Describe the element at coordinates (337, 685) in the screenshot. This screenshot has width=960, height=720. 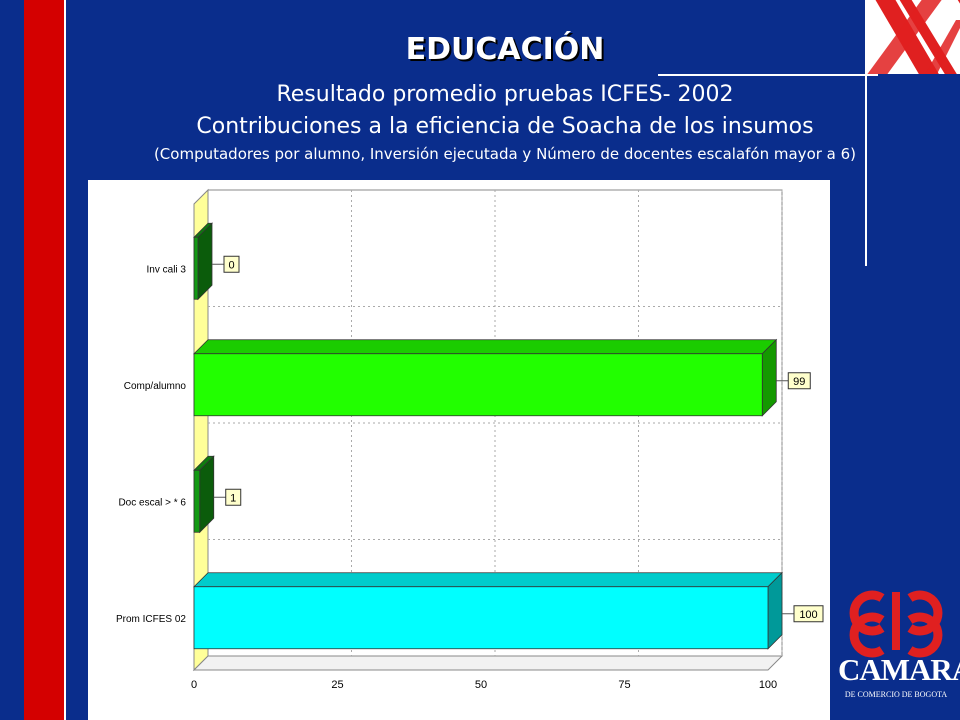
I see `x-tick-label: 25` at that location.